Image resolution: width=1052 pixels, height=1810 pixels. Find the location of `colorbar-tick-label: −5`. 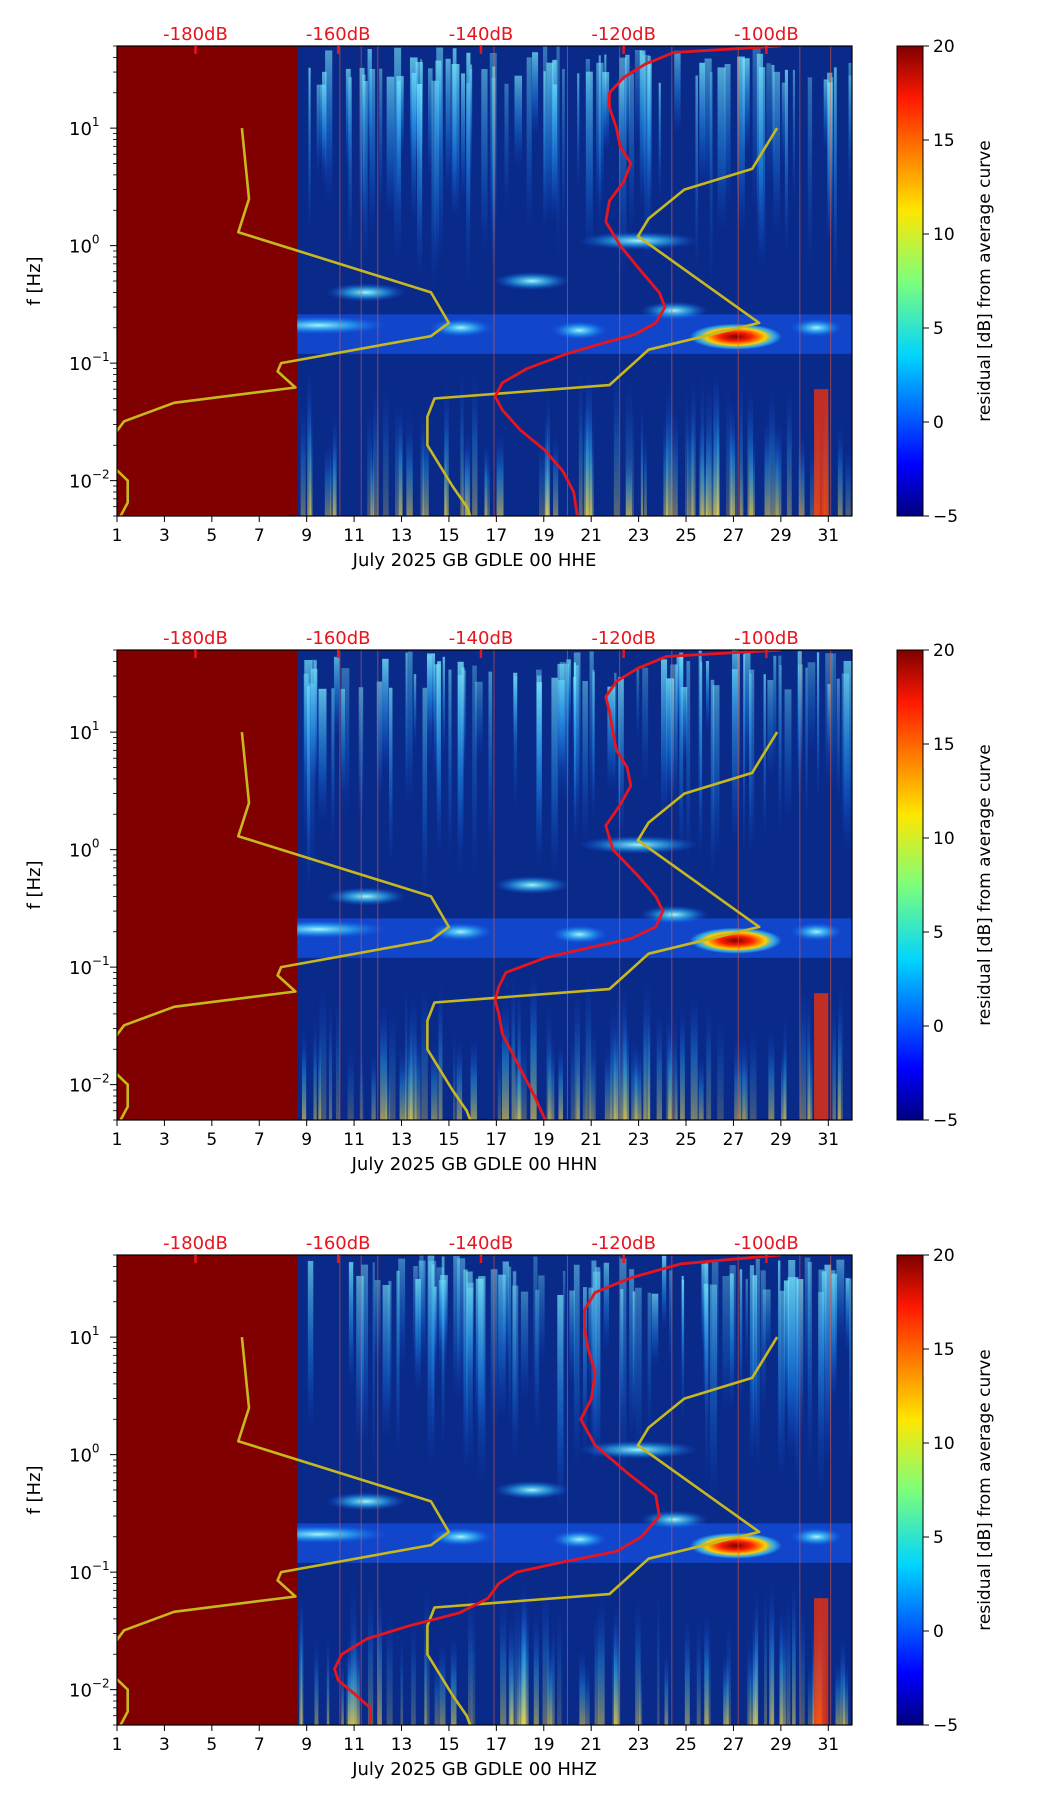

colorbar-tick-label: −5 is located at coordinates (945, 1121).